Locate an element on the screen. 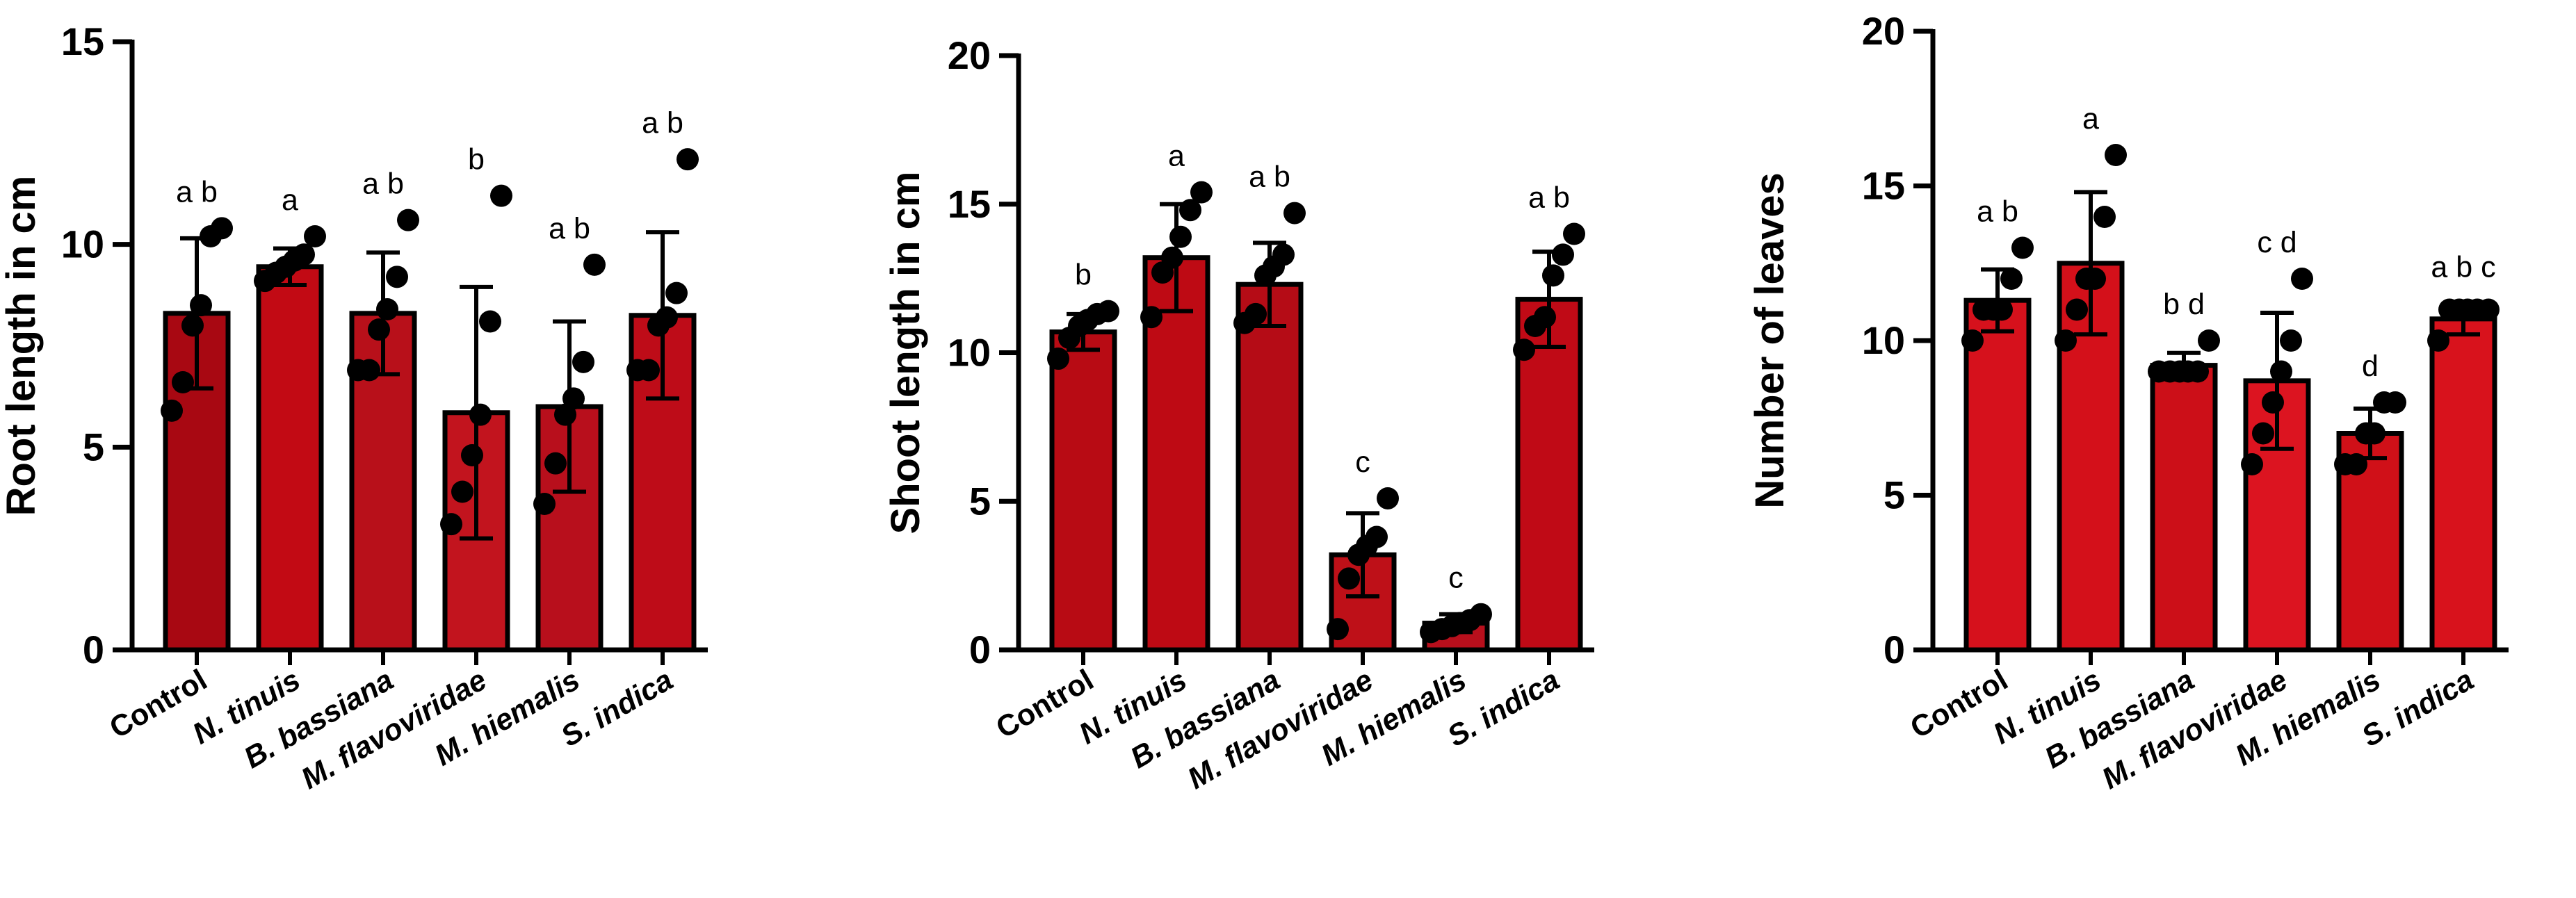  y-axis-title: Number of leaves is located at coordinates (1769, 341).